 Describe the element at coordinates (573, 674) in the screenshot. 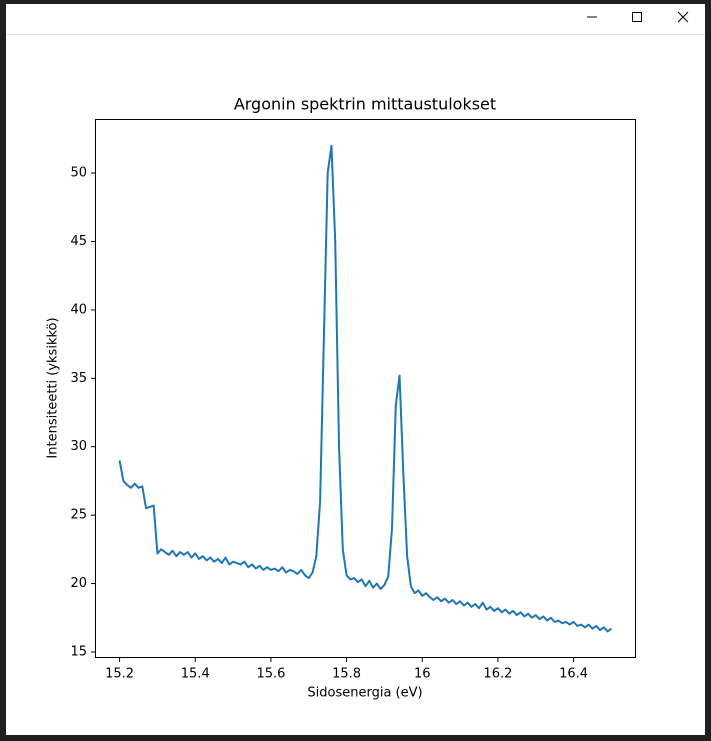

I see `x-tick-label: 16.4` at that location.